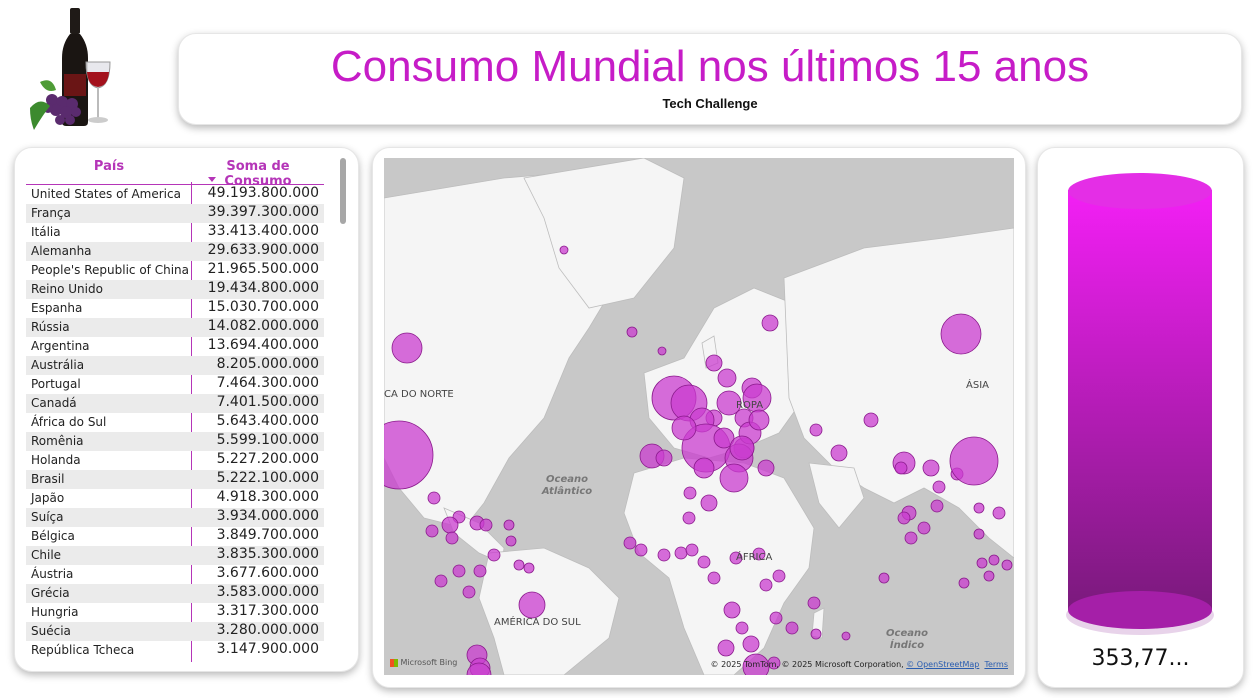 The height and width of the screenshot is (698, 1255). What do you see at coordinates (175, 308) in the screenshot?
I see `table-row: Espanha 15.030.700.000` at bounding box center [175, 308].